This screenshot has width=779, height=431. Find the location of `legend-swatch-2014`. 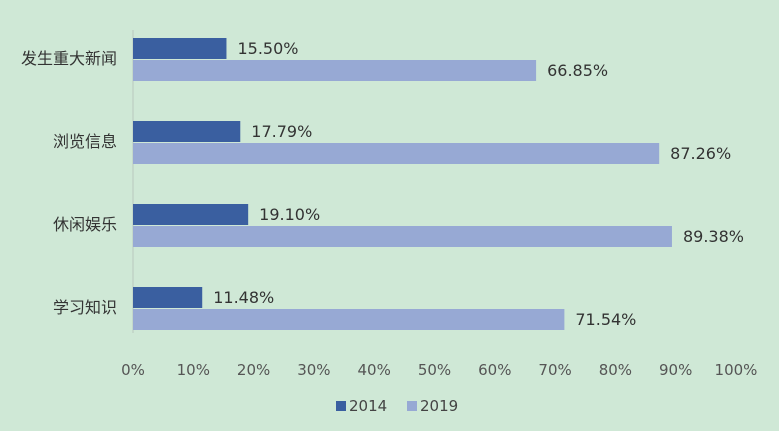

legend-swatch-2014 is located at coordinates (341, 406).